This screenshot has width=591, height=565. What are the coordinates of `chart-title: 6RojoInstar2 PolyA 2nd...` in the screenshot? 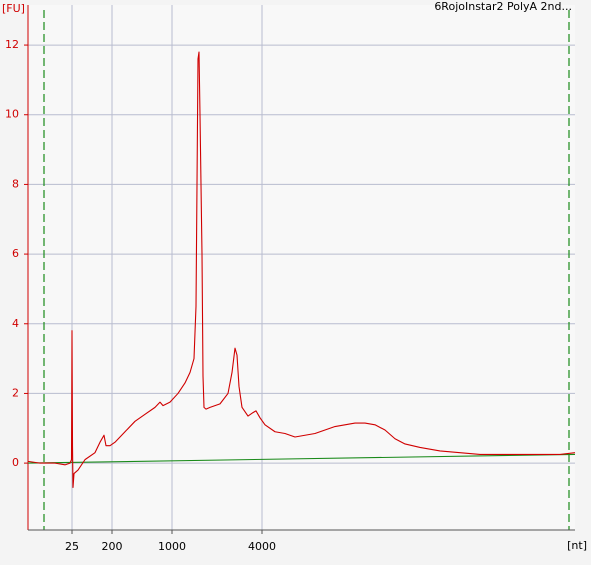 It's located at (503, 6).